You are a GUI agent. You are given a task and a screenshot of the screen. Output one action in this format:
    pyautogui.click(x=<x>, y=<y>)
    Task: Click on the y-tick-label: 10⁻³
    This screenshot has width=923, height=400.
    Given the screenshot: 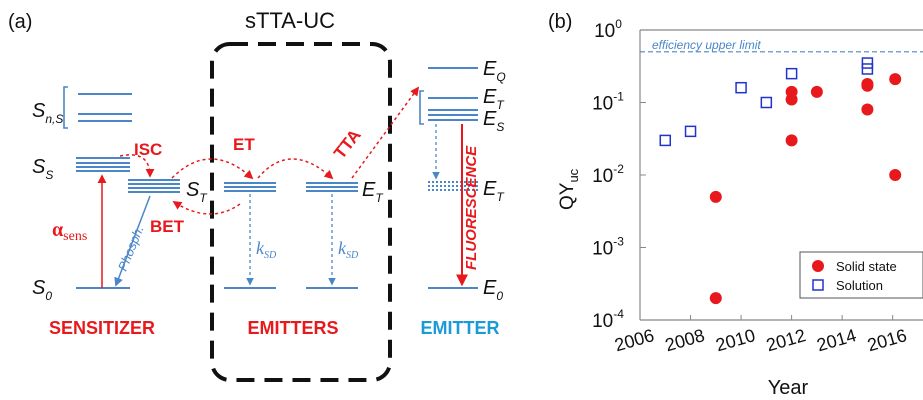 What is the action you would take?
    pyautogui.click(x=608, y=247)
    